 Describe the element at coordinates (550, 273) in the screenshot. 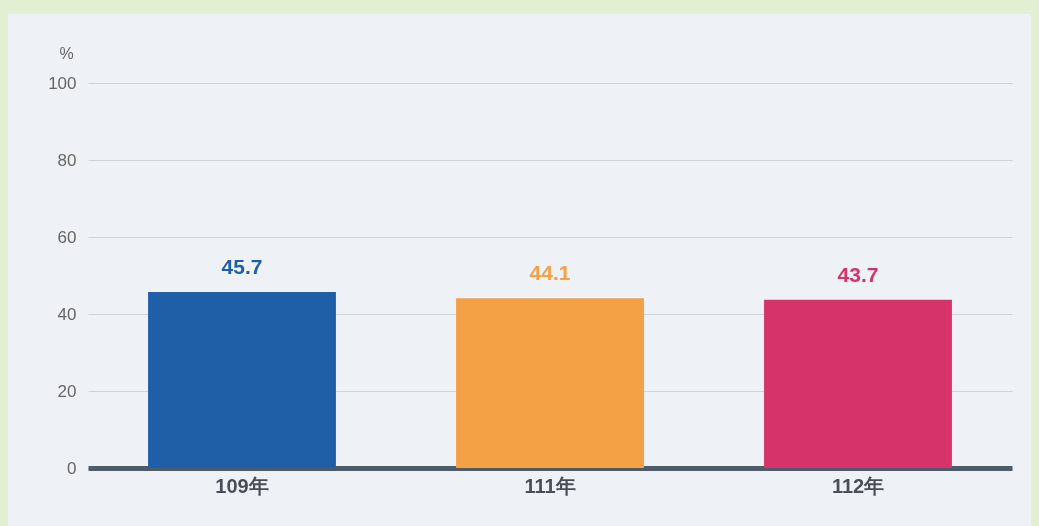

I see `data-label: 44.1` at that location.